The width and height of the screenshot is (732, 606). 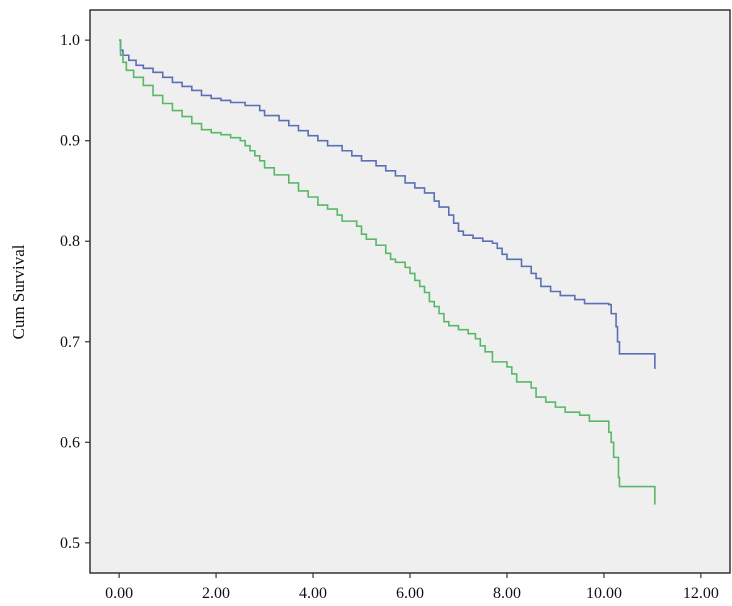 What do you see at coordinates (70, 543) in the screenshot?
I see `y-tick-label: 0.5` at bounding box center [70, 543].